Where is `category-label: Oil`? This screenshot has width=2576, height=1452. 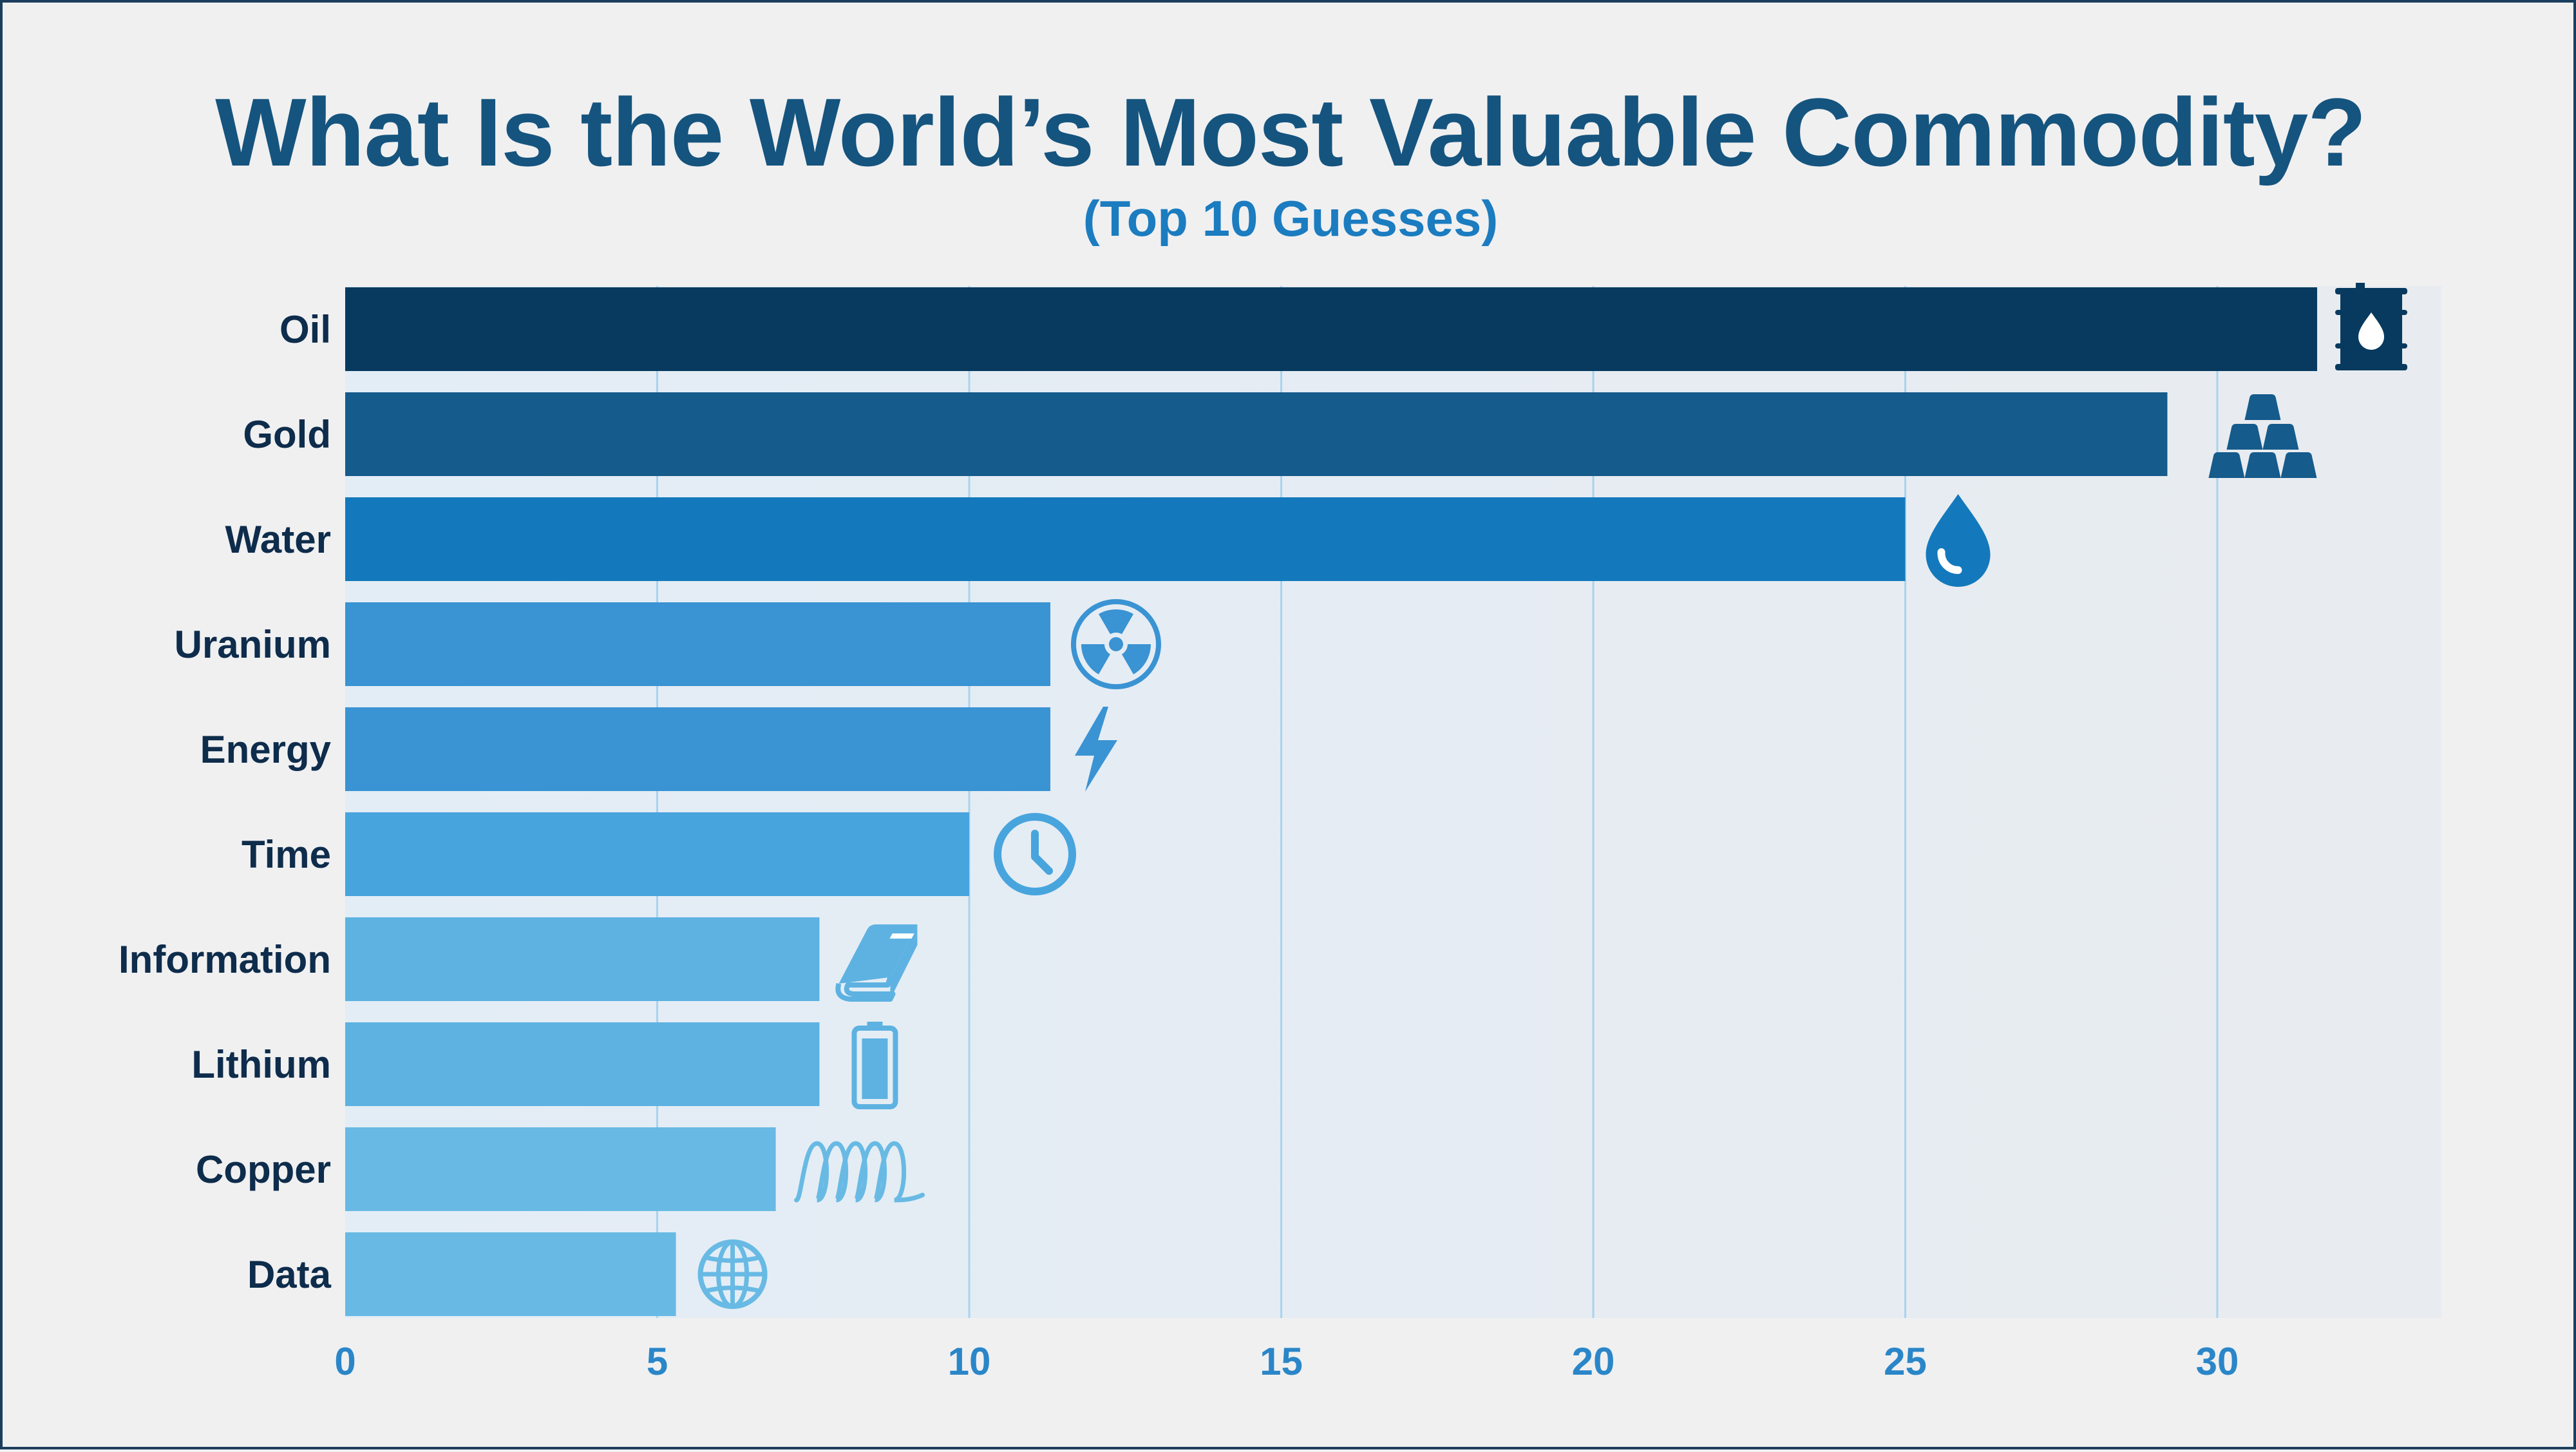
category-label: Oil is located at coordinates (305, 329).